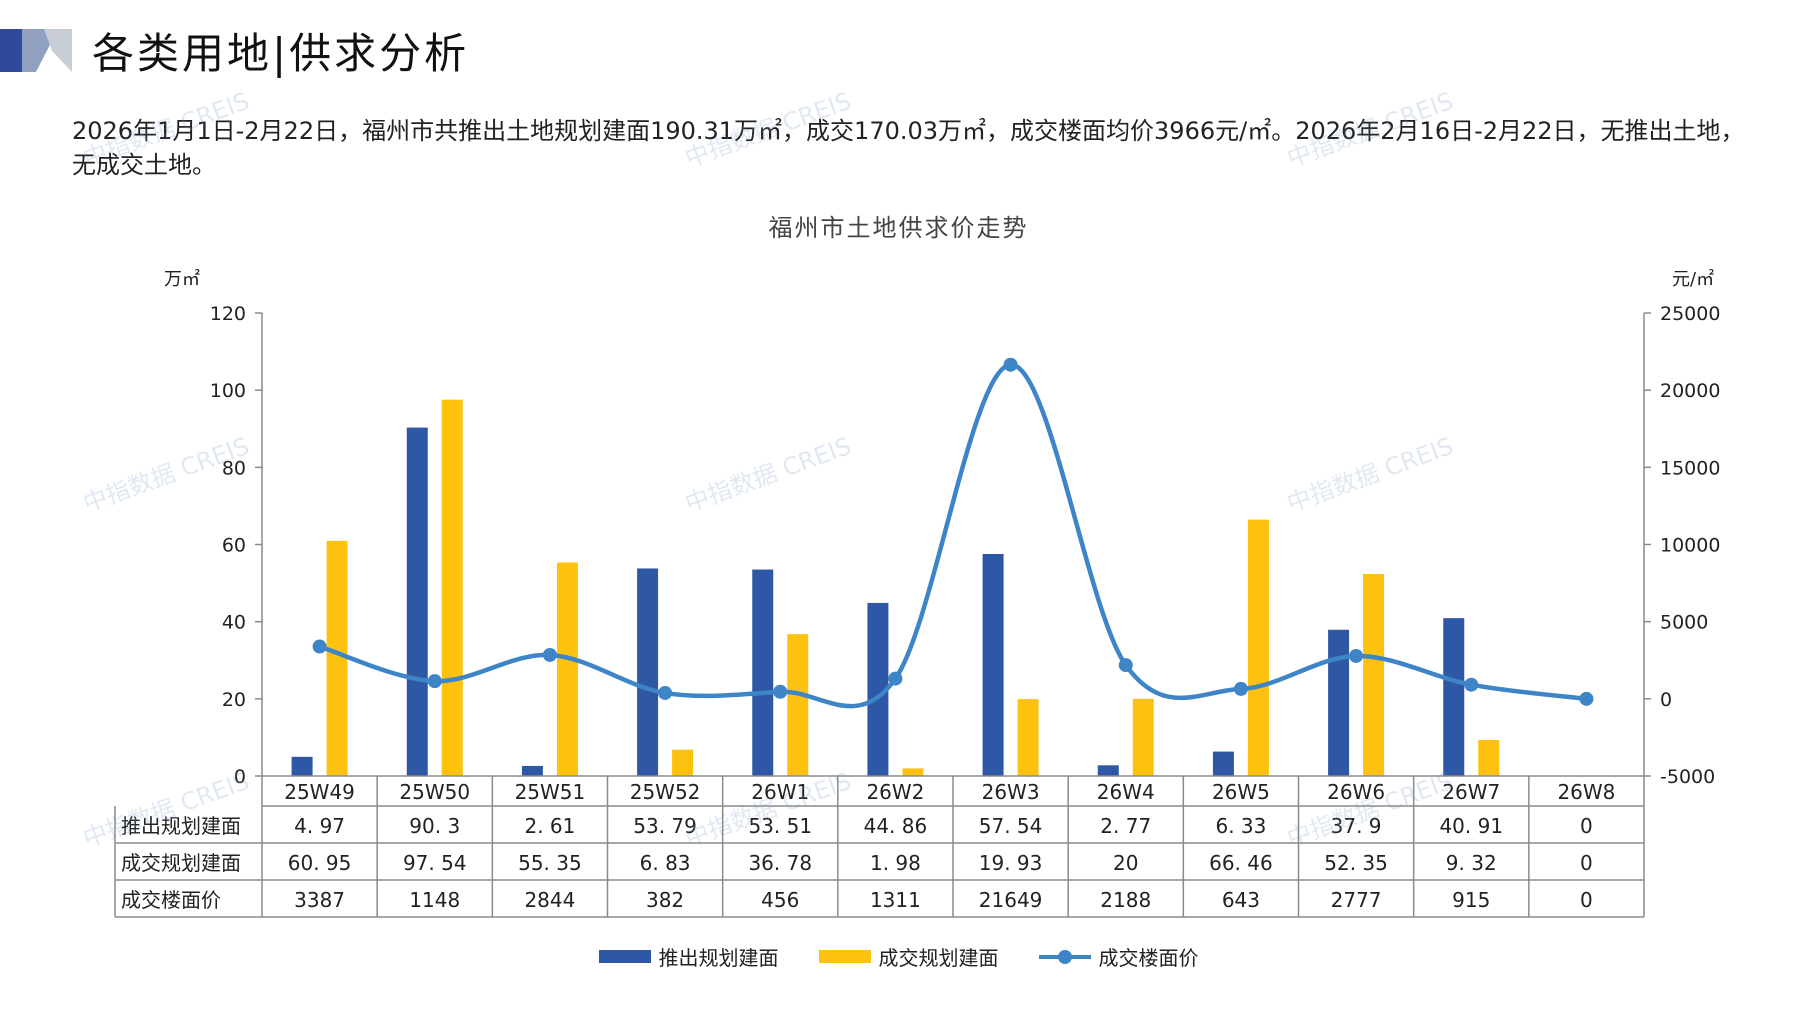 The width and height of the screenshot is (1797, 1010). Describe the element at coordinates (718, 958) in the screenshot. I see `legend-label-supply: 推出规划建面` at that location.